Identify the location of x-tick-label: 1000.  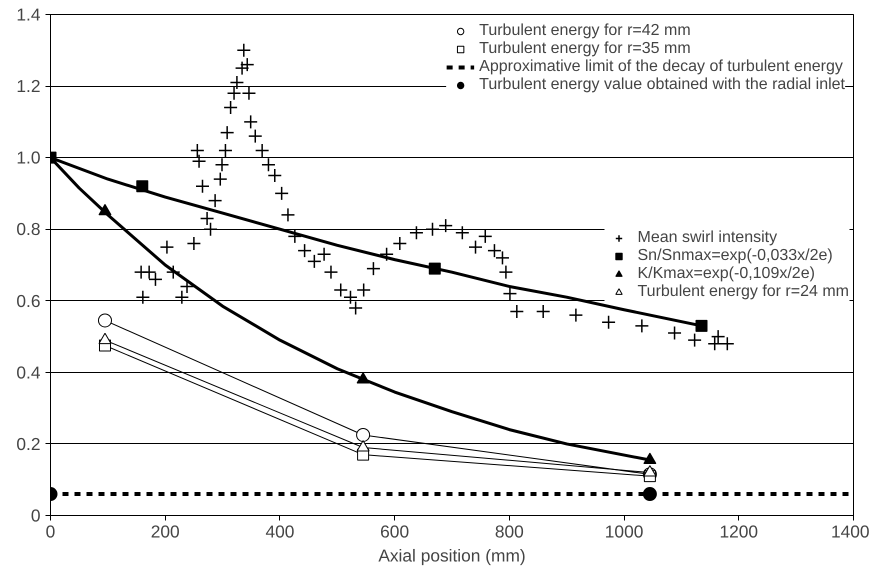
(624, 532).